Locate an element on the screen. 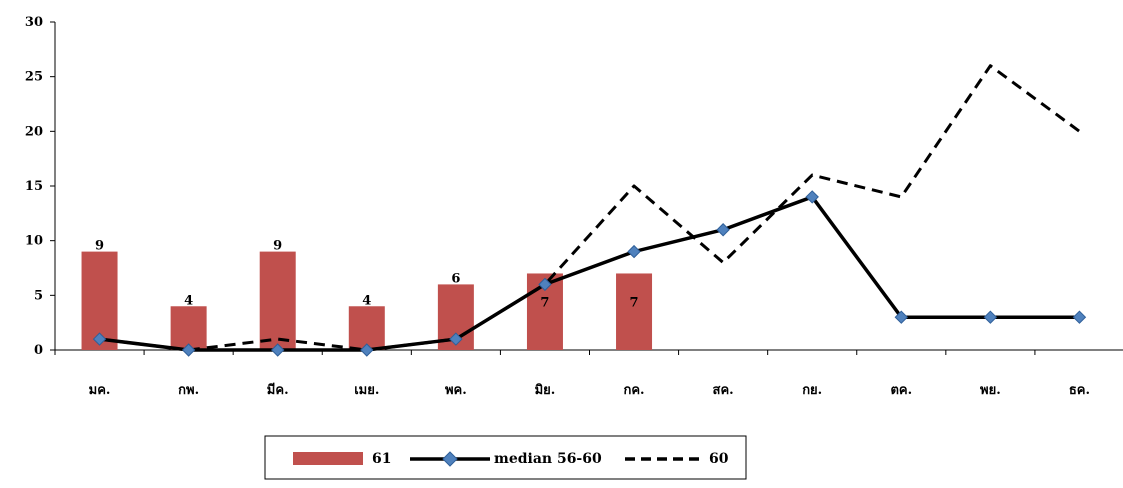  x-tick-label: กย. is located at coordinates (812, 390).